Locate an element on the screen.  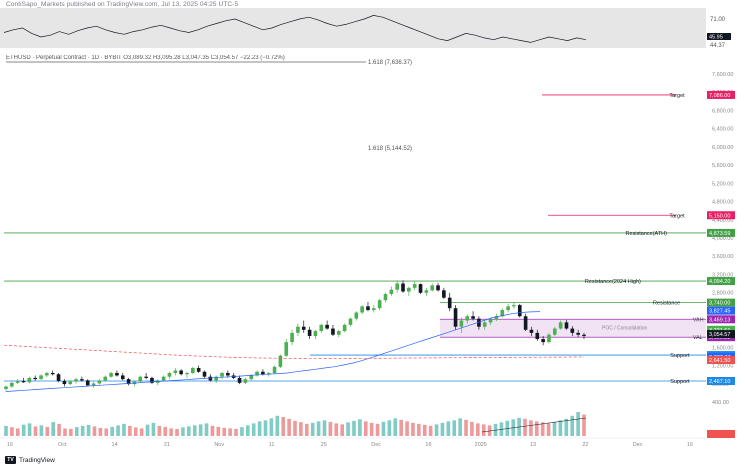
x-tick-label: 13 is located at coordinates (533, 445).